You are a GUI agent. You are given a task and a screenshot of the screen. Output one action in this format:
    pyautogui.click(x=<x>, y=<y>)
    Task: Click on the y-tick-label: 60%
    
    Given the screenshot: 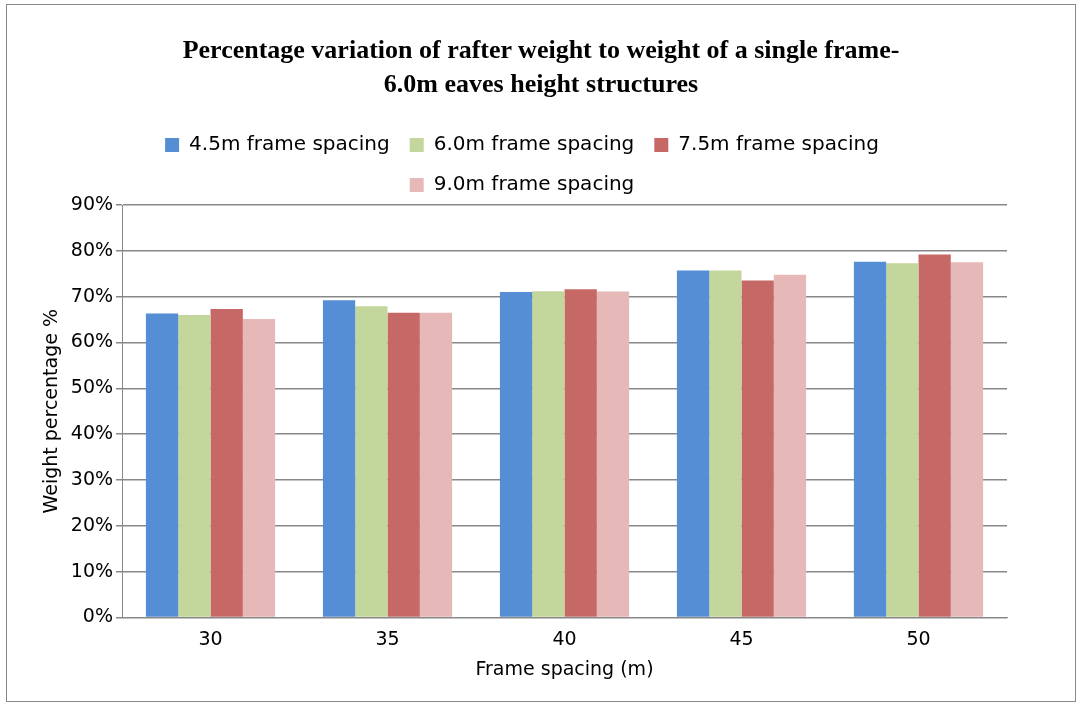 What is the action you would take?
    pyautogui.click(x=92, y=340)
    